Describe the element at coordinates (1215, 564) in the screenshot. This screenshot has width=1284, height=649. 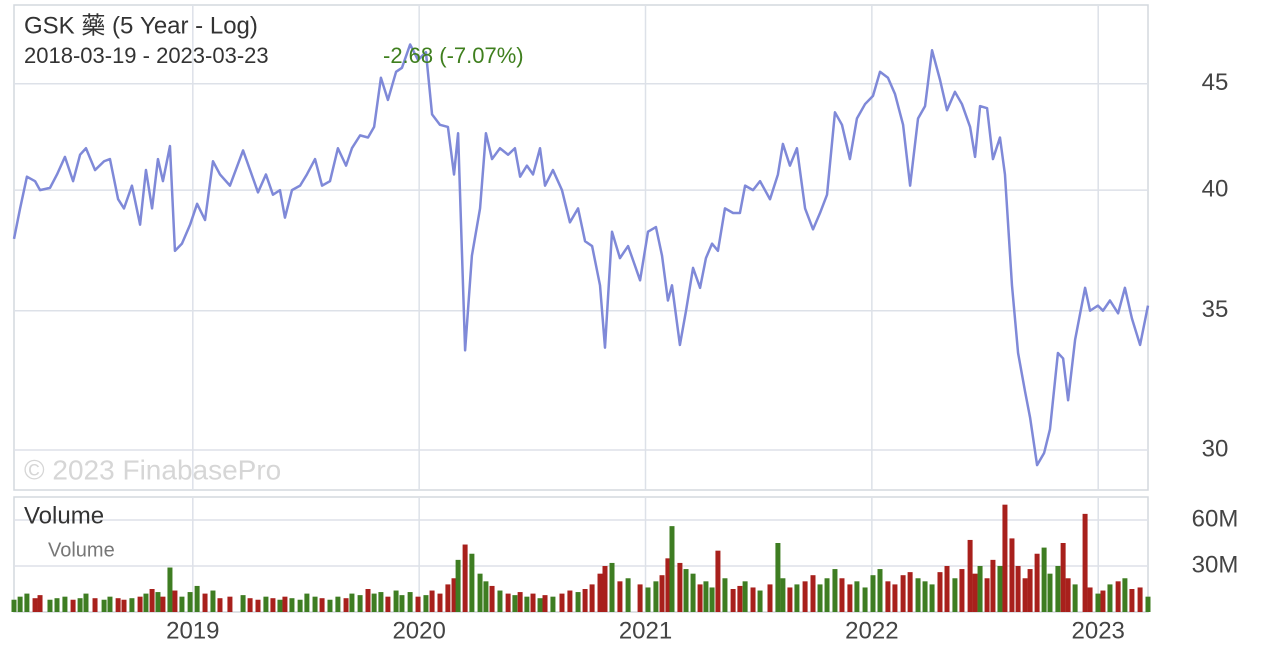
I see `y-tick-label: 30M` at that location.